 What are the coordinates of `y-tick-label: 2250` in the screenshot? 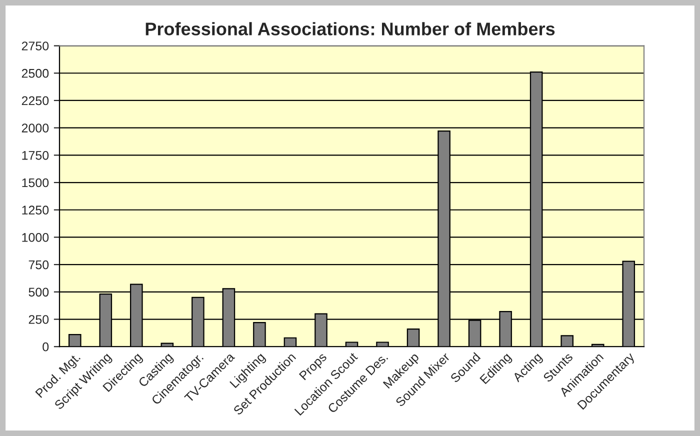 It's located at (35, 101).